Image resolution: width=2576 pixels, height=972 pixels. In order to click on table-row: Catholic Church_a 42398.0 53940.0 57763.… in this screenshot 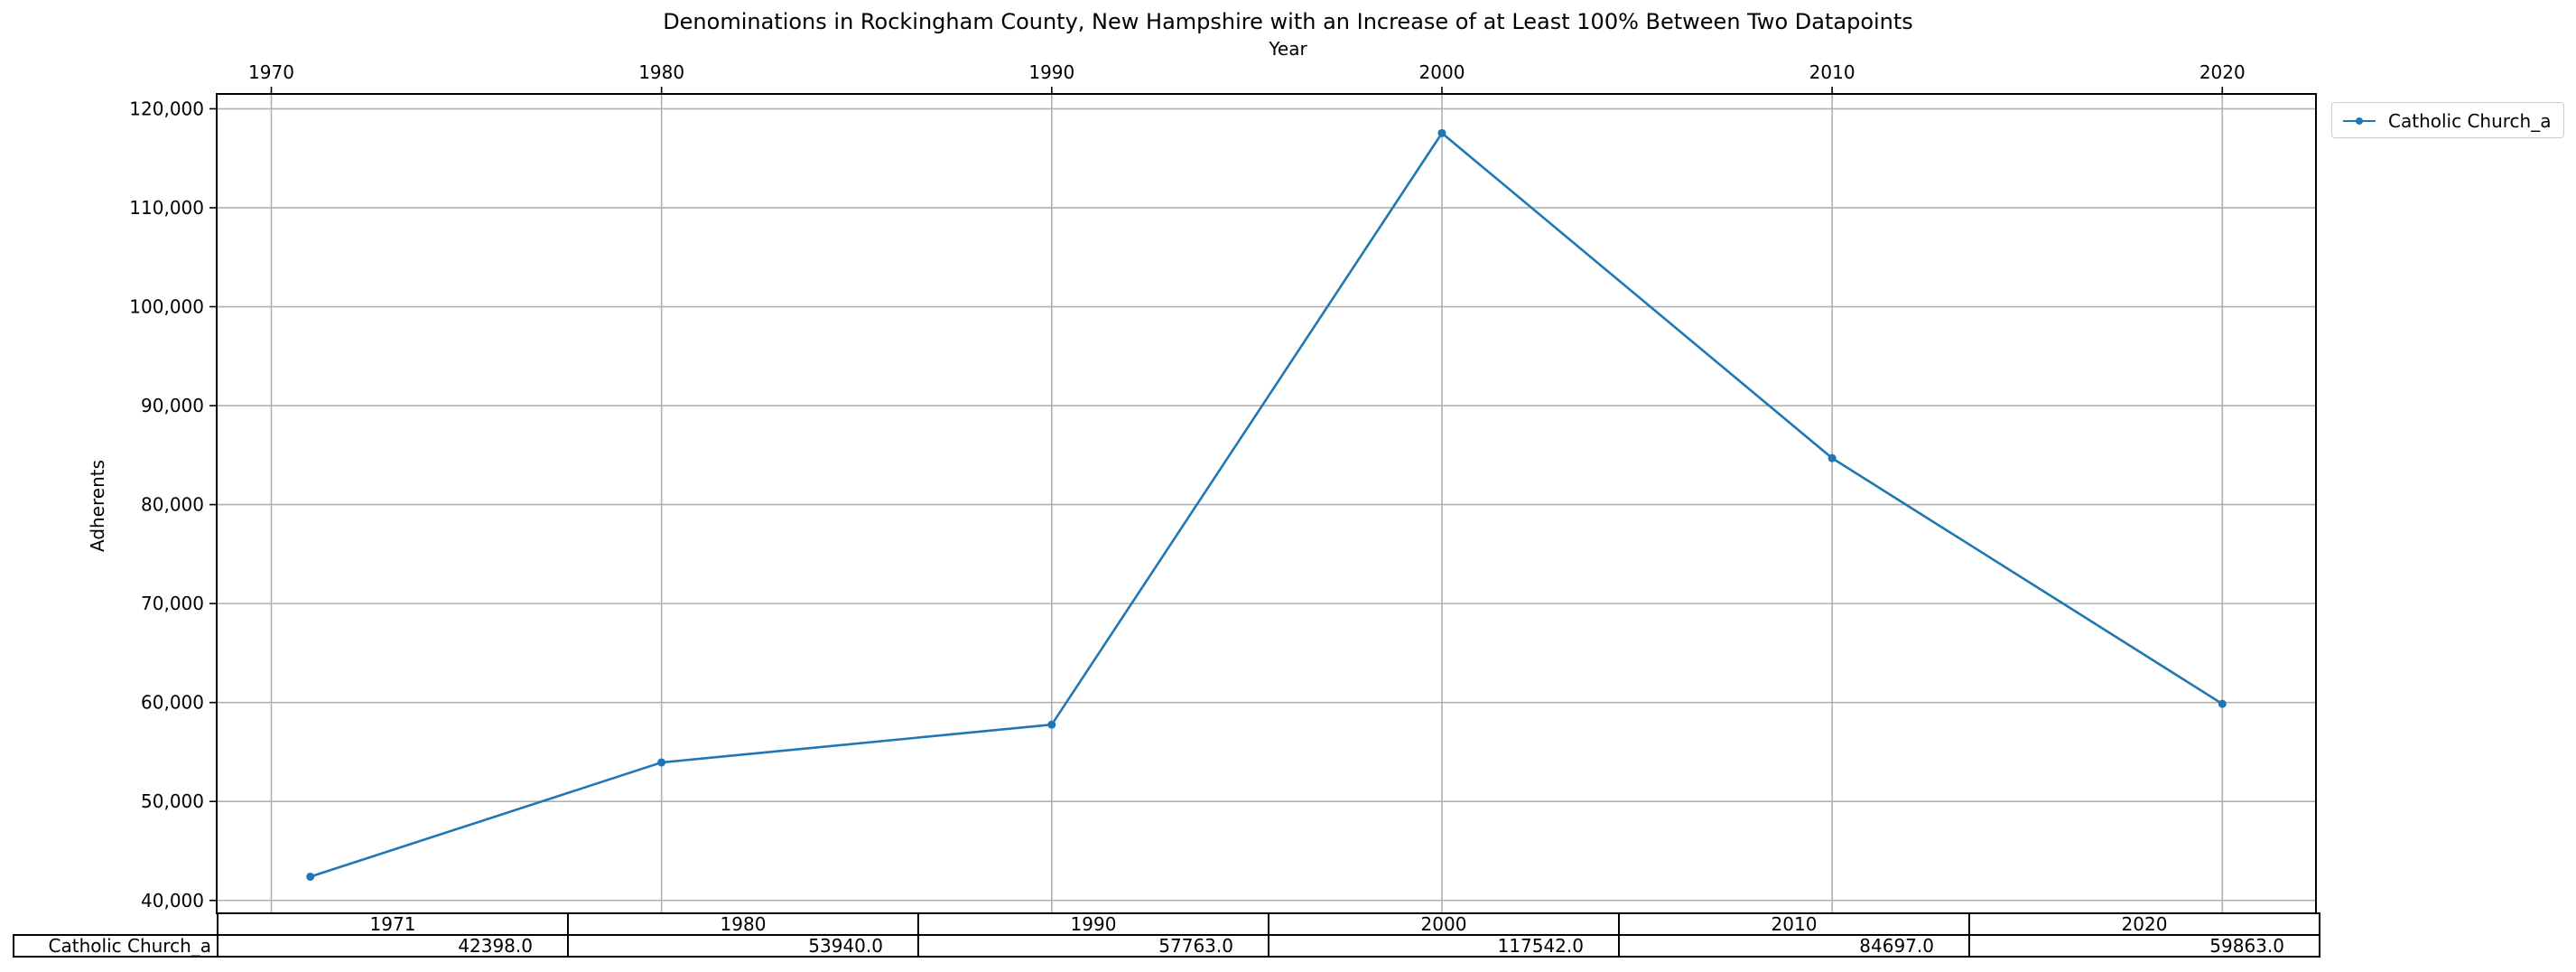, I will do `click(1166, 946)`.